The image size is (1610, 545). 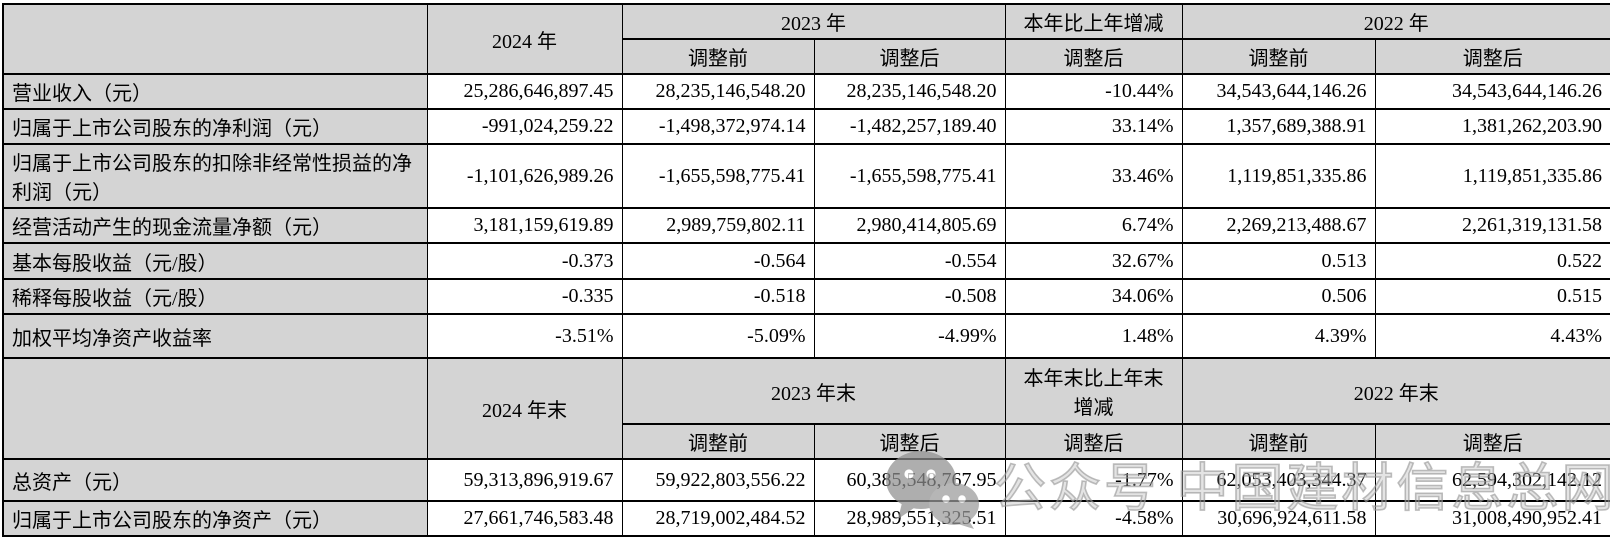 I want to click on cell-value: 34.06%, so click(x=1093, y=296).